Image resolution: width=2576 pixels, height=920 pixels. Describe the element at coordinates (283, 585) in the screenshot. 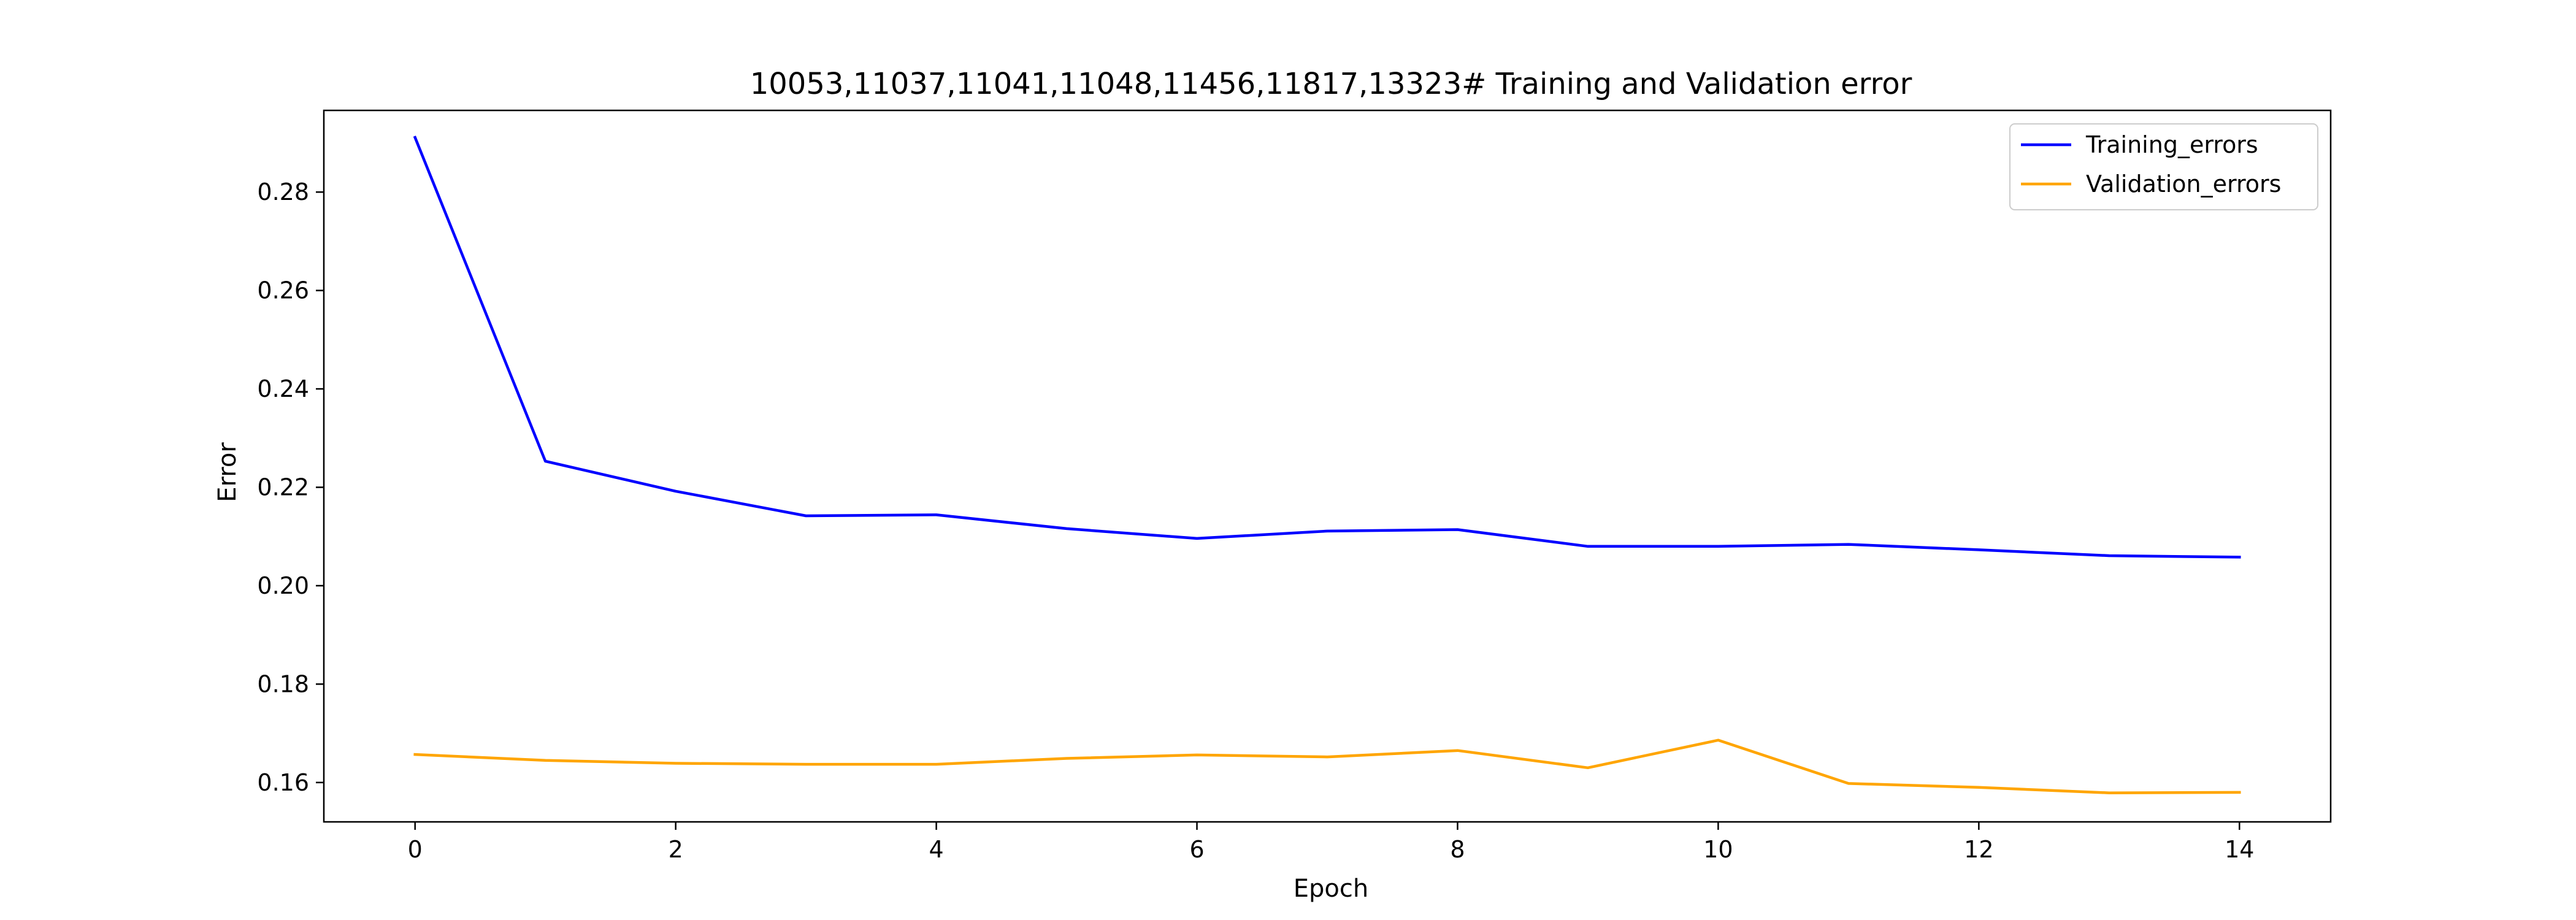

I see `y-tick-label: 0.20` at that location.